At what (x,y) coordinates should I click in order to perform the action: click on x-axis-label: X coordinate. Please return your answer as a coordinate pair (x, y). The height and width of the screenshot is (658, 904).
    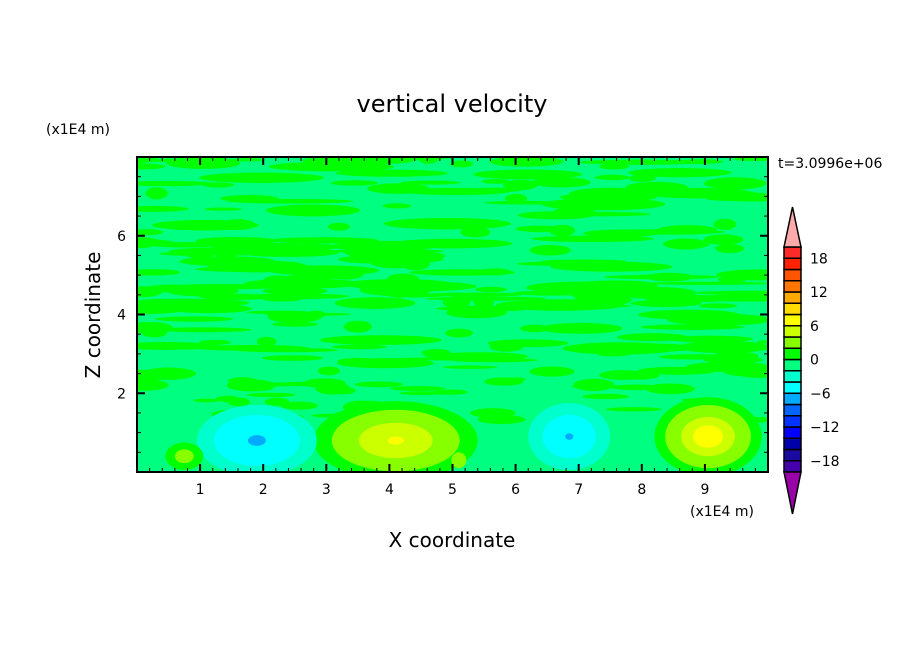
    Looking at the image, I should click on (452, 540).